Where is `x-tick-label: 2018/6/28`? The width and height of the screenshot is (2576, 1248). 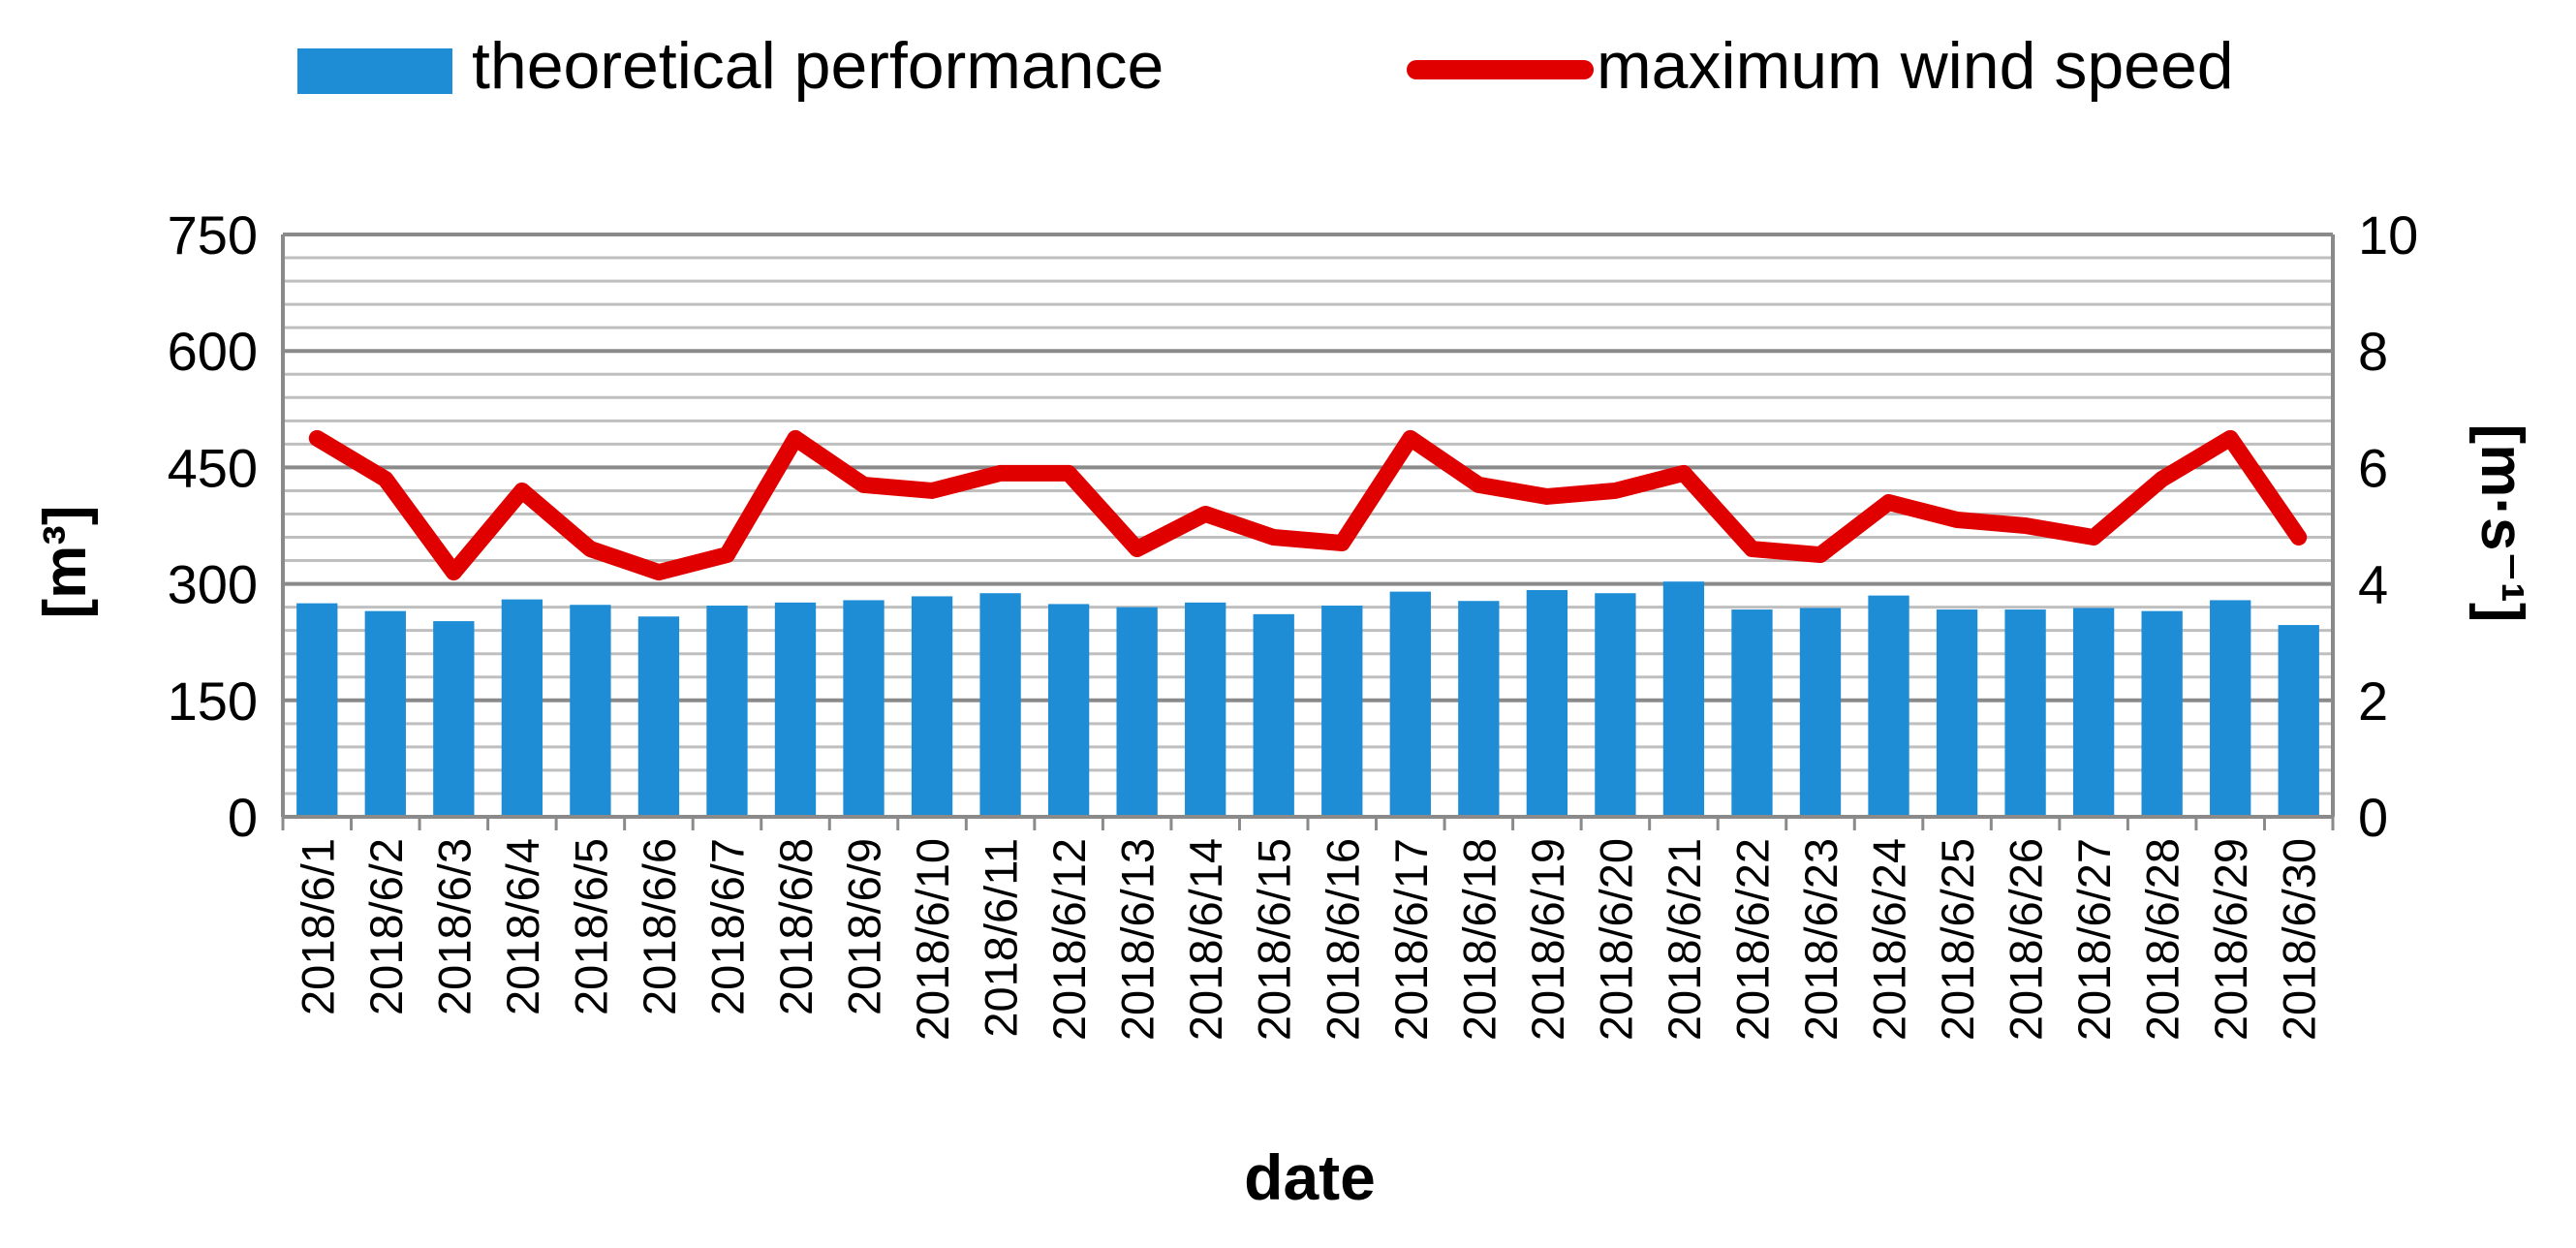
x-tick-label: 2018/6/28 is located at coordinates (2162, 940).